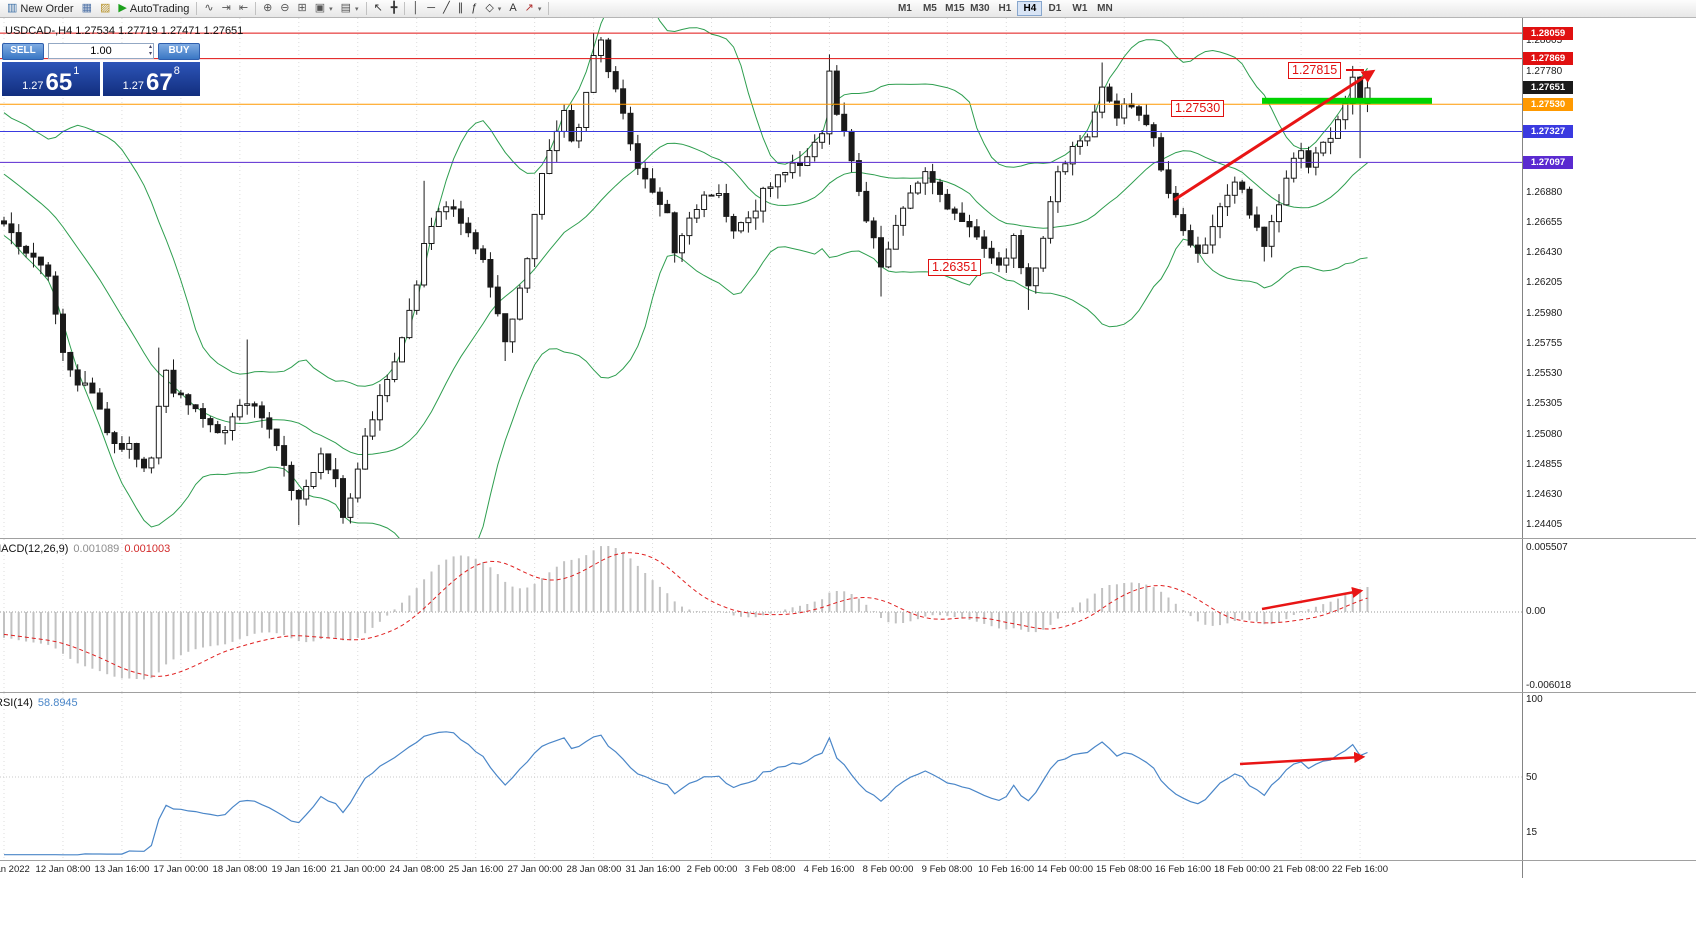  I want to click on price-tick: 1.26880, so click(1544, 192).